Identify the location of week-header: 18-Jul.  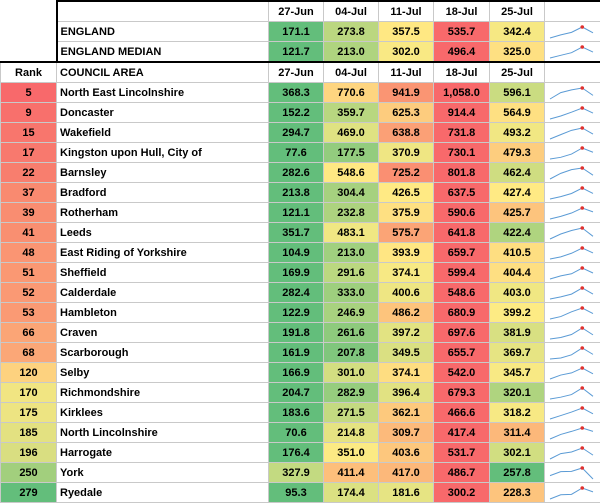
(462, 11).